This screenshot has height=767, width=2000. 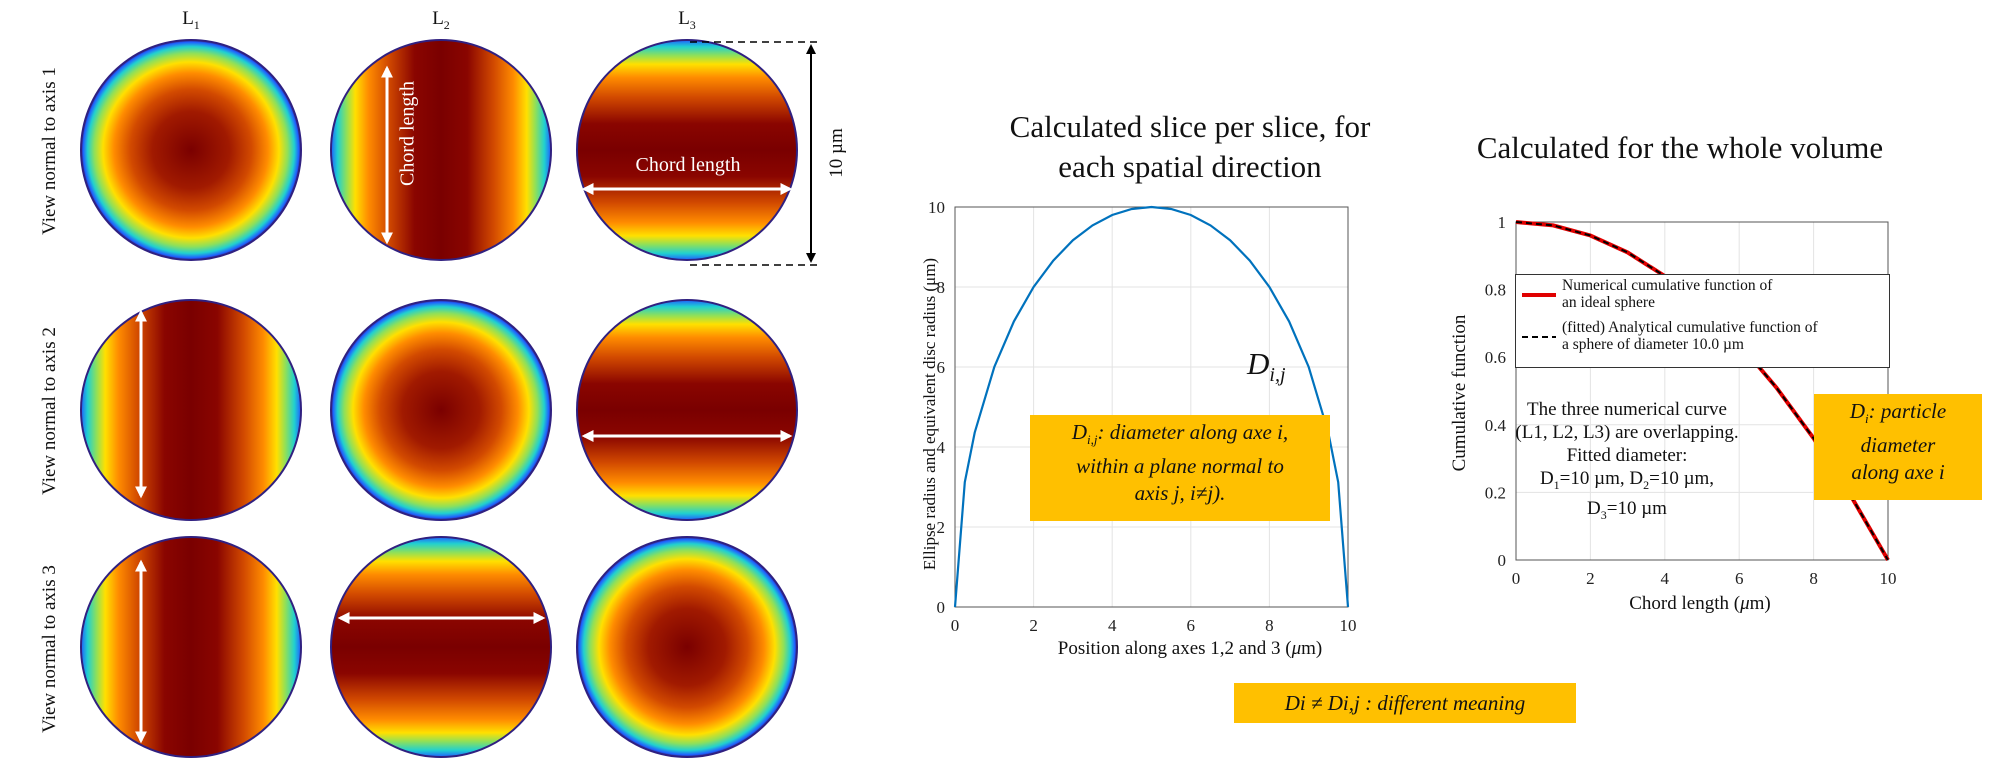 What do you see at coordinates (941, 367) in the screenshot?
I see `slice-chart-ytick-3: 6` at bounding box center [941, 367].